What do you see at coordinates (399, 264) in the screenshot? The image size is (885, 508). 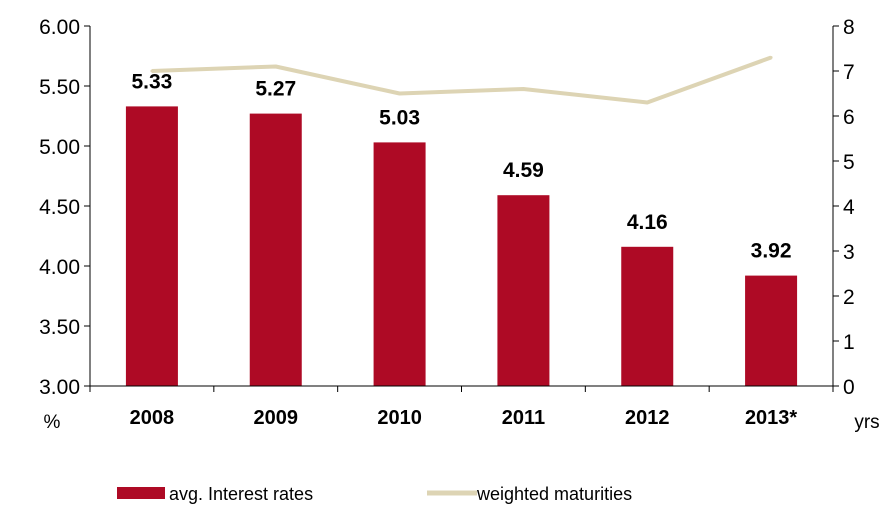 I see `bar-2010` at bounding box center [399, 264].